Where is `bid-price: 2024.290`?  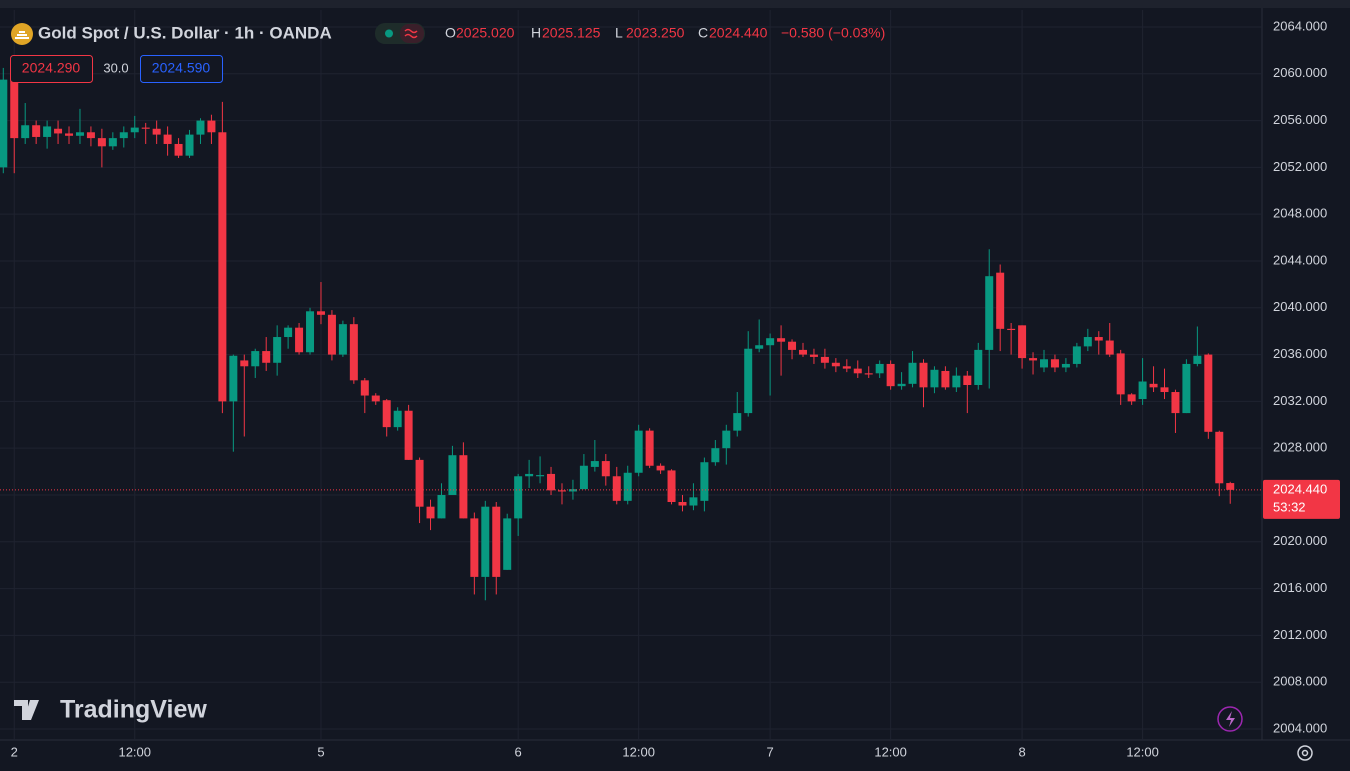 bid-price: 2024.290 is located at coordinates (51, 68).